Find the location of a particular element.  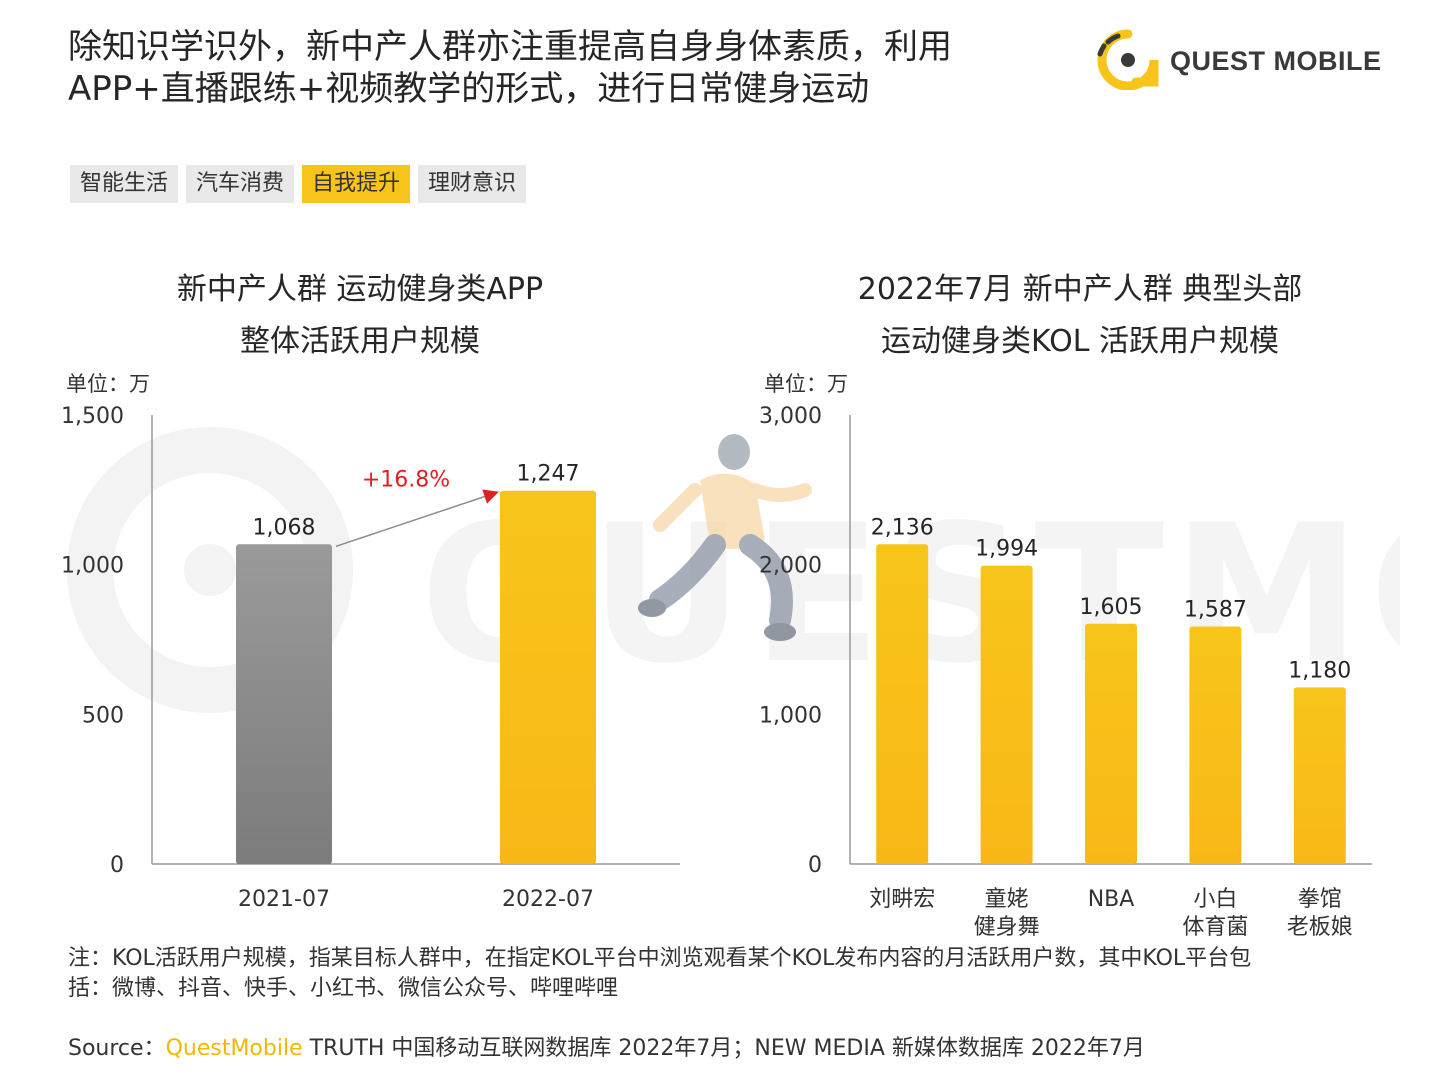

data-label: 1,994 is located at coordinates (1006, 549).